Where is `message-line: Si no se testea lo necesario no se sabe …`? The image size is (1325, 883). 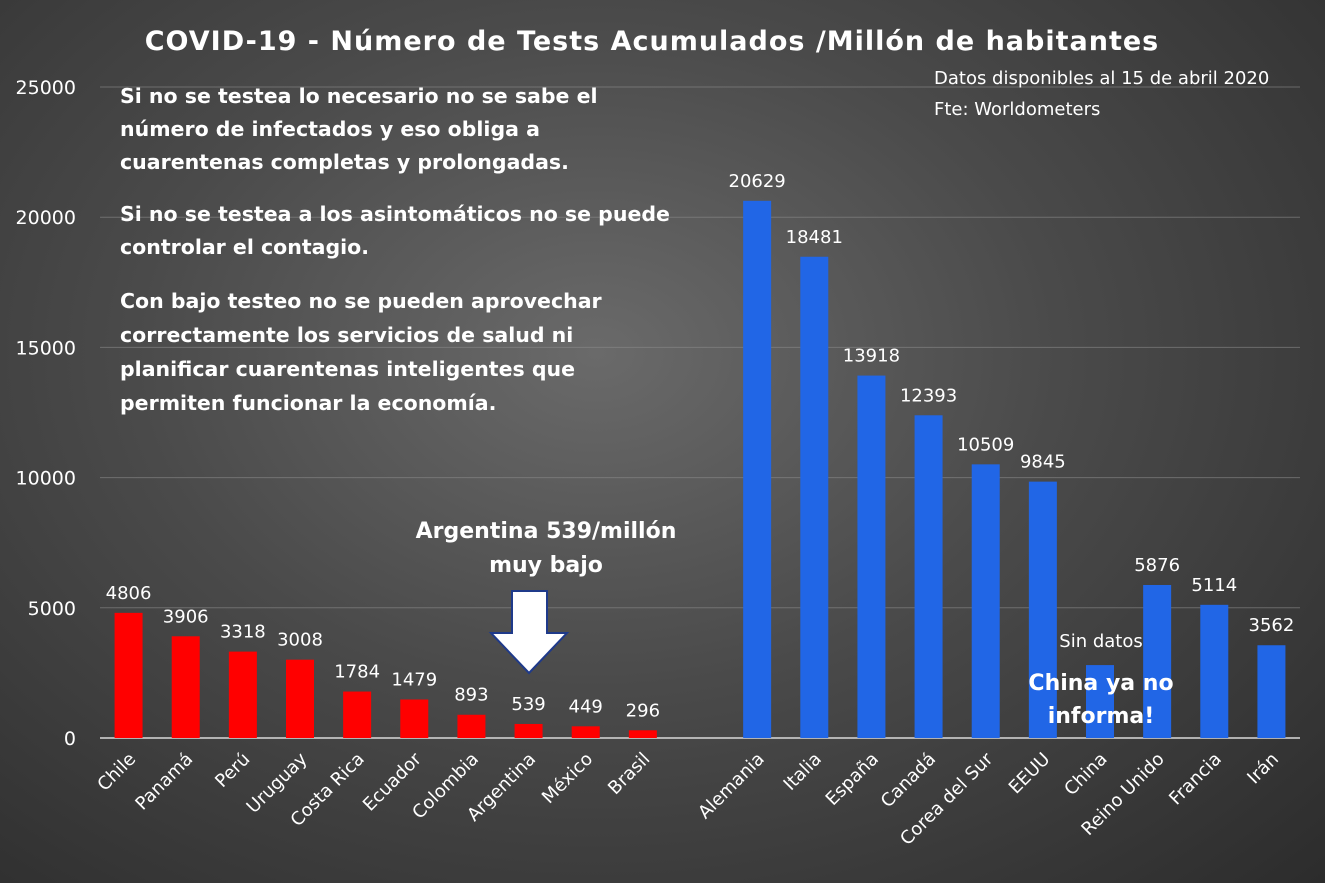 message-line: Si no se testea lo necesario no se sabe … is located at coordinates (359, 96).